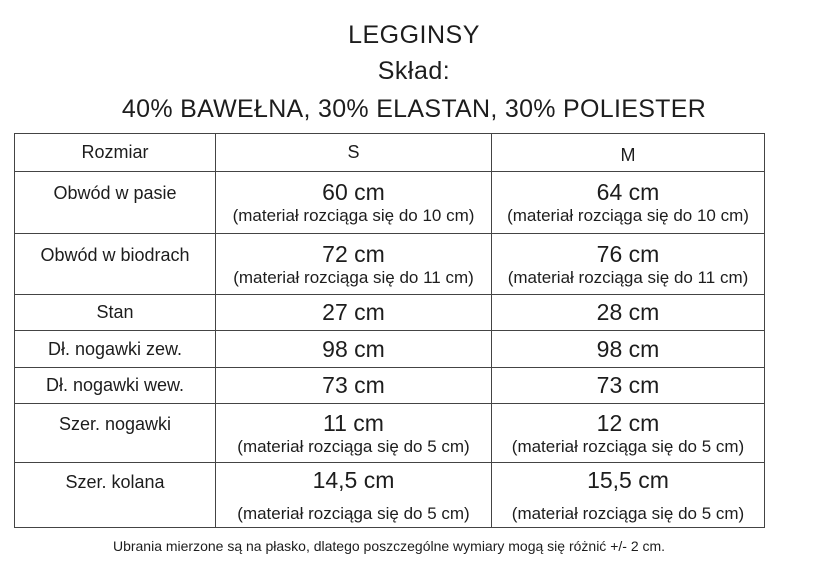  What do you see at coordinates (115, 312) in the screenshot?
I see `row-label-rise: Stan` at bounding box center [115, 312].